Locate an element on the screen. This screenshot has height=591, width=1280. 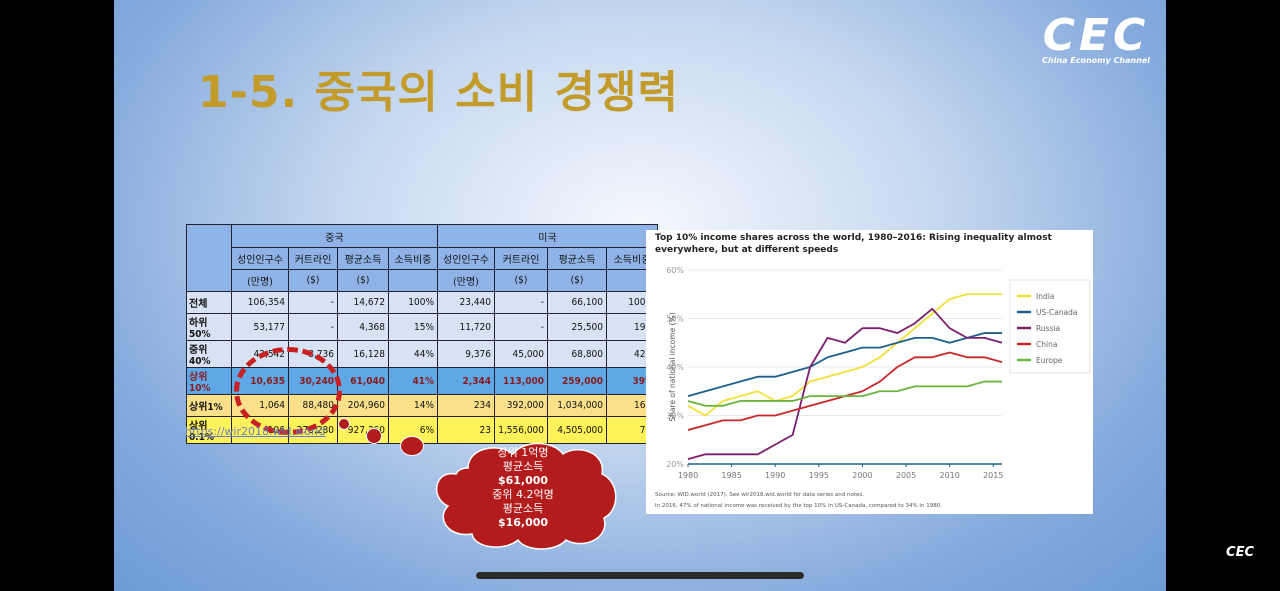
cec-logo: CEC China Economy Channel is located at coordinates (1096, 38).